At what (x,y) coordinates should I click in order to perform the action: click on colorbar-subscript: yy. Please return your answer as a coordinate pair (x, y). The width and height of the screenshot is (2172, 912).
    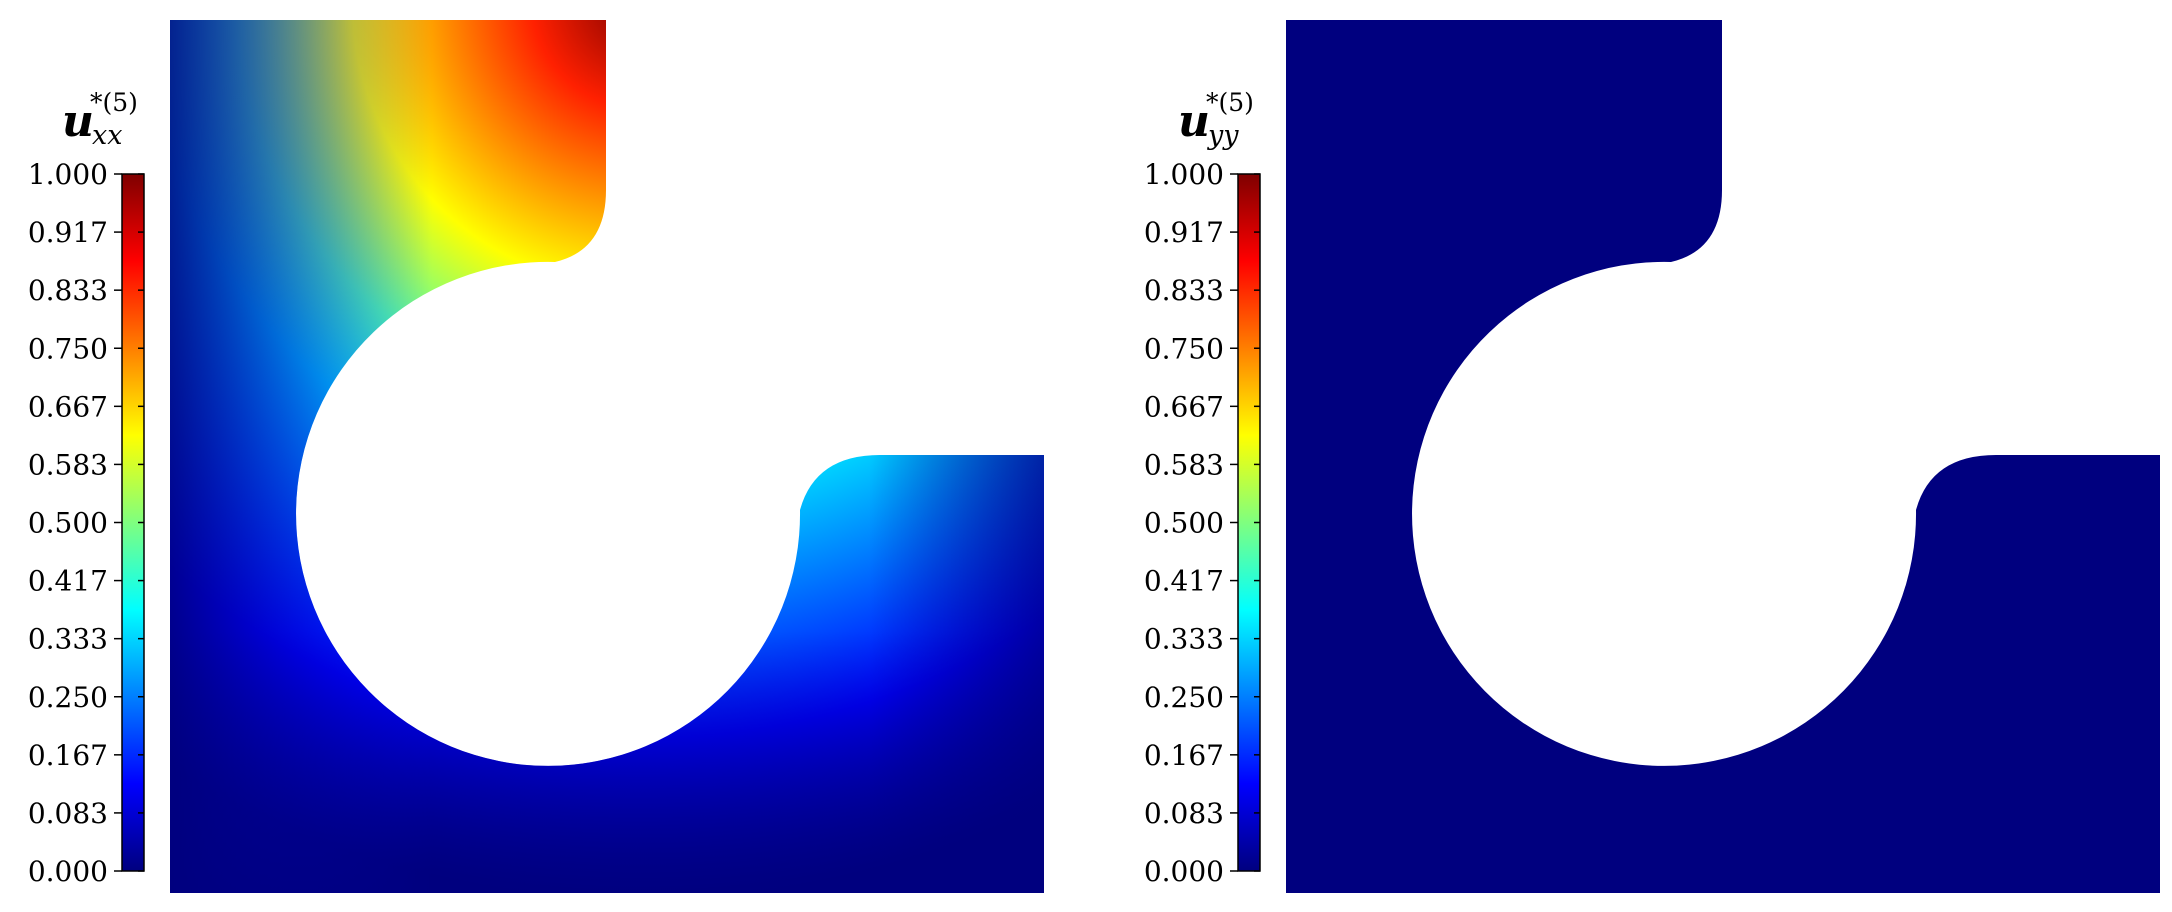
    Looking at the image, I should click on (1223, 135).